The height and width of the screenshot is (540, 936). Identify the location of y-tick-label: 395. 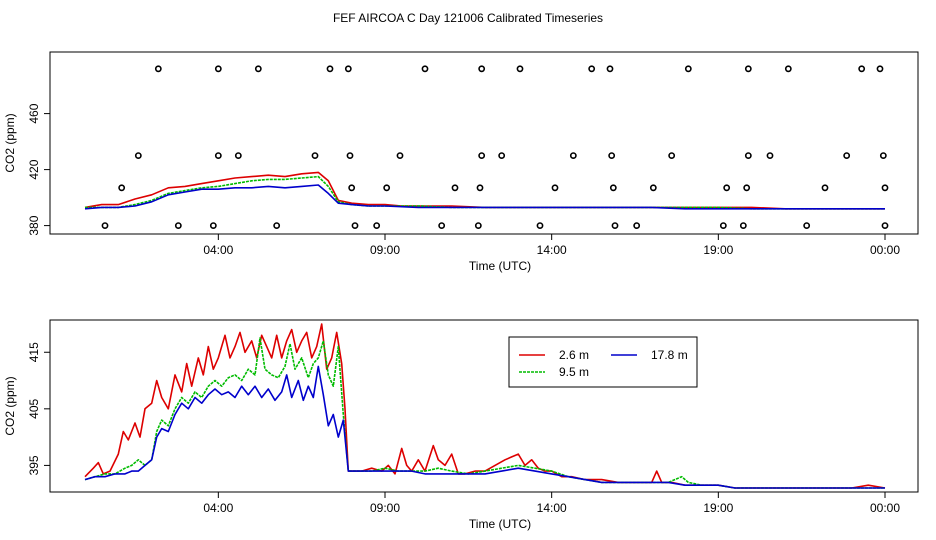
(34, 465).